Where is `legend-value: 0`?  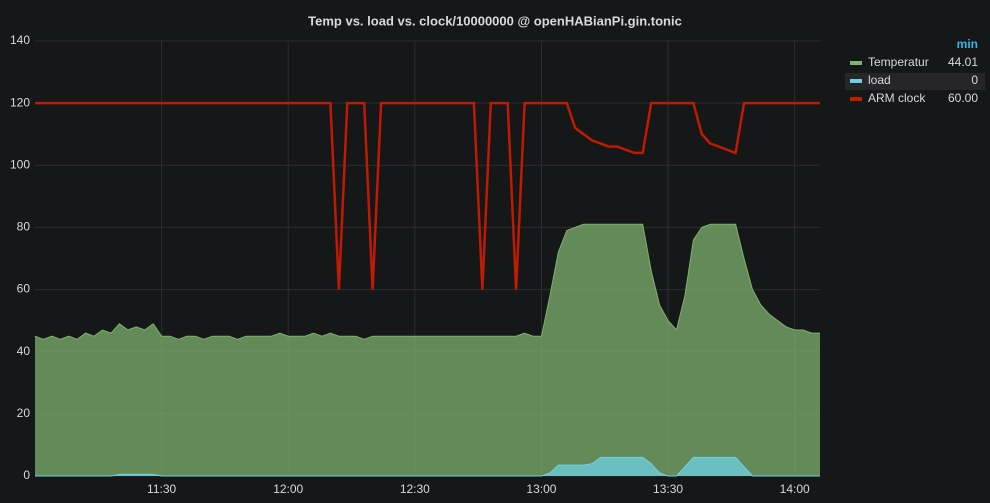
legend-value: 0 is located at coordinates (974, 80).